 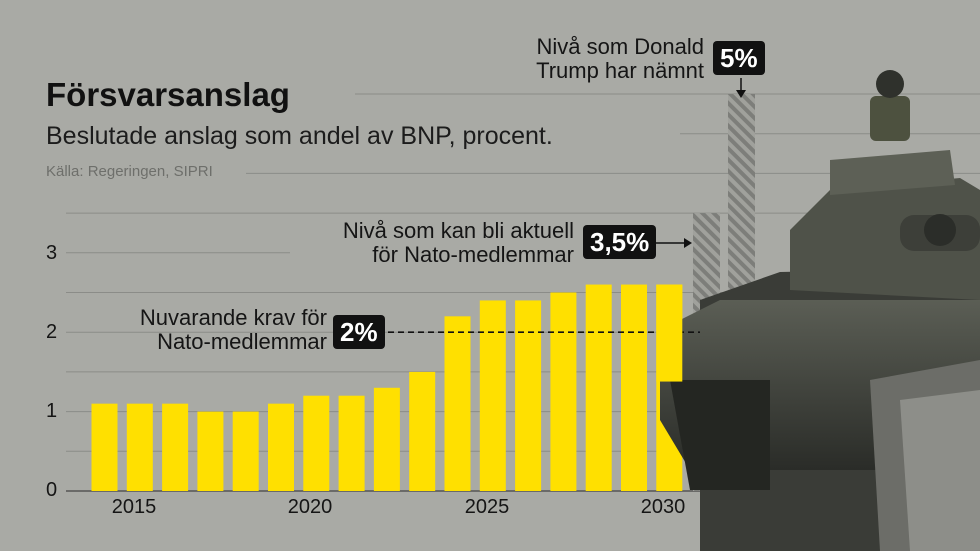 I want to click on annotation-line: för Nato-medlemmar, so click(x=473, y=254).